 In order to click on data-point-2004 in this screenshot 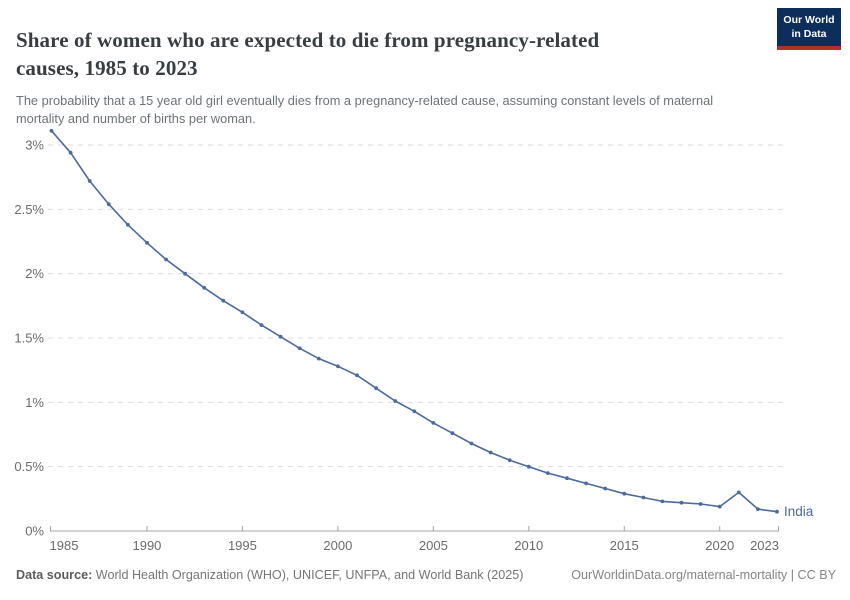, I will do `click(414, 411)`.